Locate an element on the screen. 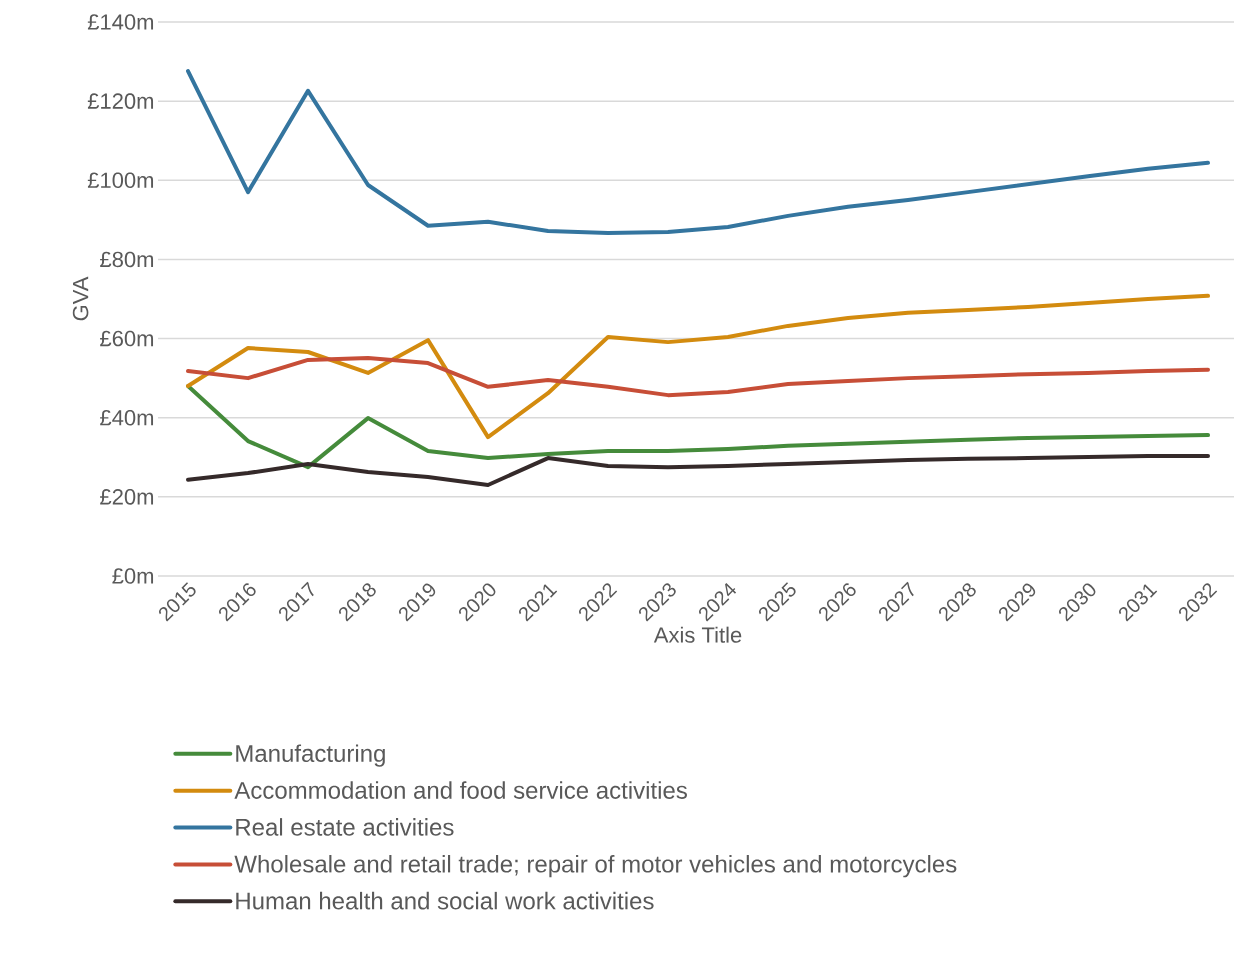 The height and width of the screenshot is (972, 1234). legend-label: Real estate activities is located at coordinates (345, 827).